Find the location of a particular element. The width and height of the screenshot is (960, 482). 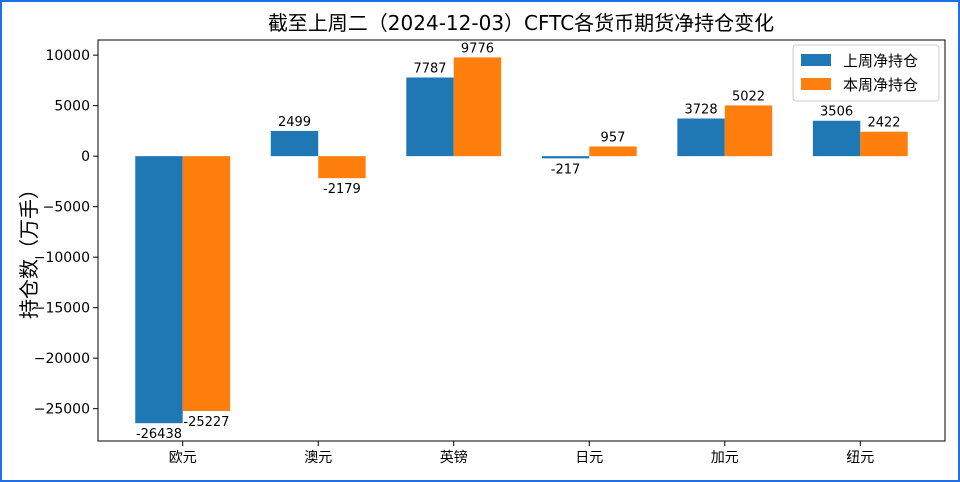

data-label: -26438 is located at coordinates (159, 434).